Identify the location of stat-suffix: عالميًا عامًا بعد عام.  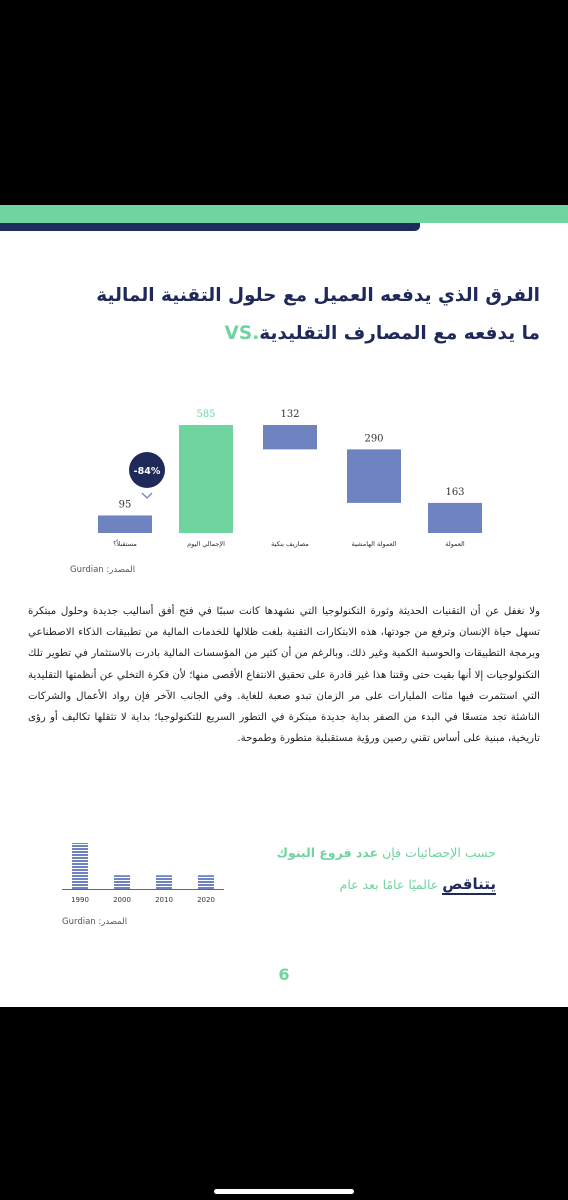
(391, 884).